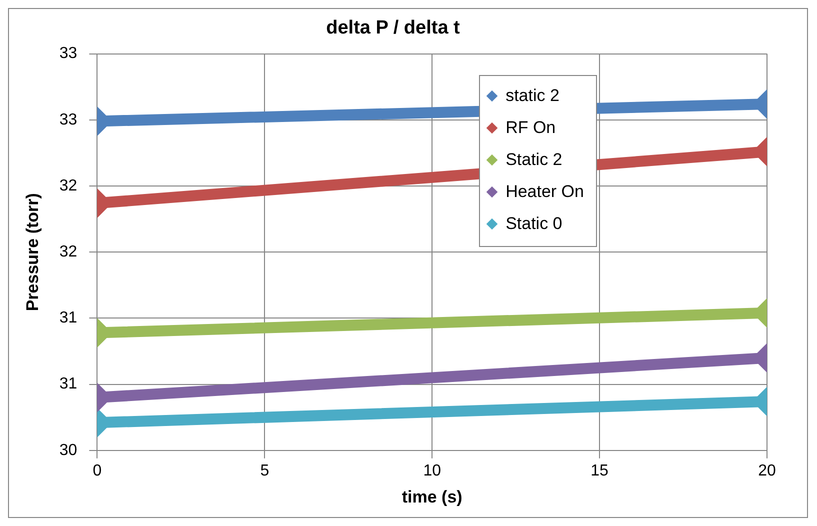 The width and height of the screenshot is (817, 526). What do you see at coordinates (534, 160) in the screenshot?
I see `legend-label: Static 2` at bounding box center [534, 160].